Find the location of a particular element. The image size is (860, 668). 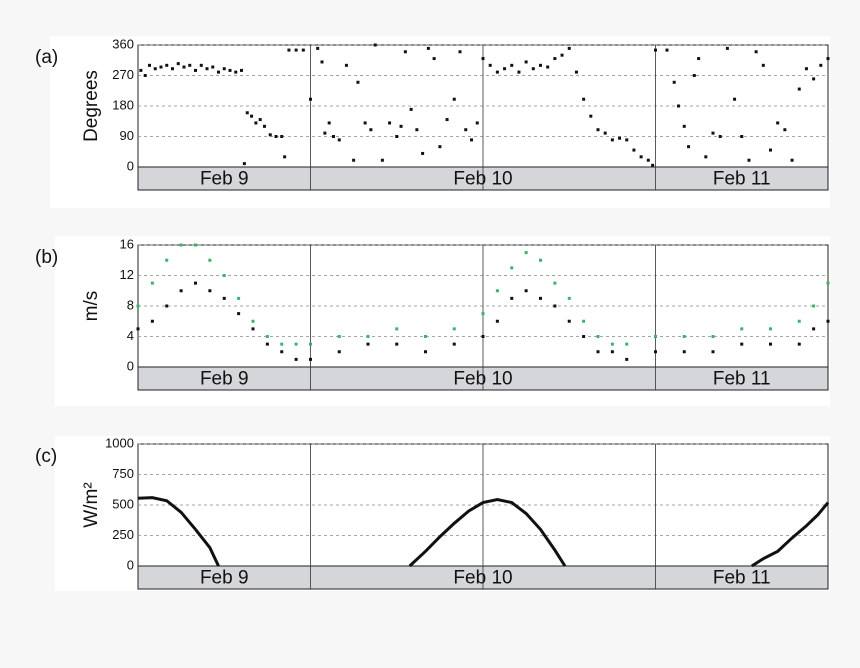

y-tick-label: 750 is located at coordinates (123, 473).